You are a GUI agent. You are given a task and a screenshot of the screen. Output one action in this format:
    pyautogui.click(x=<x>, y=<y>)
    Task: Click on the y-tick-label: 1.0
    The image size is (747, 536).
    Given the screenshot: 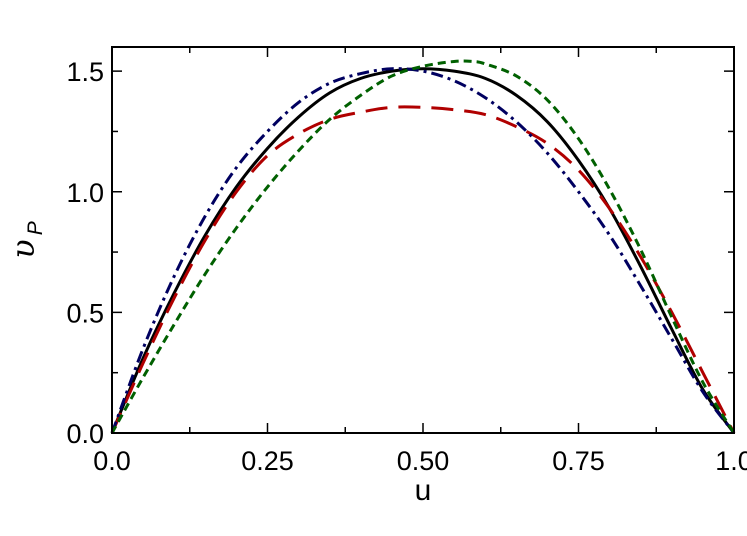 What is the action you would take?
    pyautogui.click(x=85, y=193)
    